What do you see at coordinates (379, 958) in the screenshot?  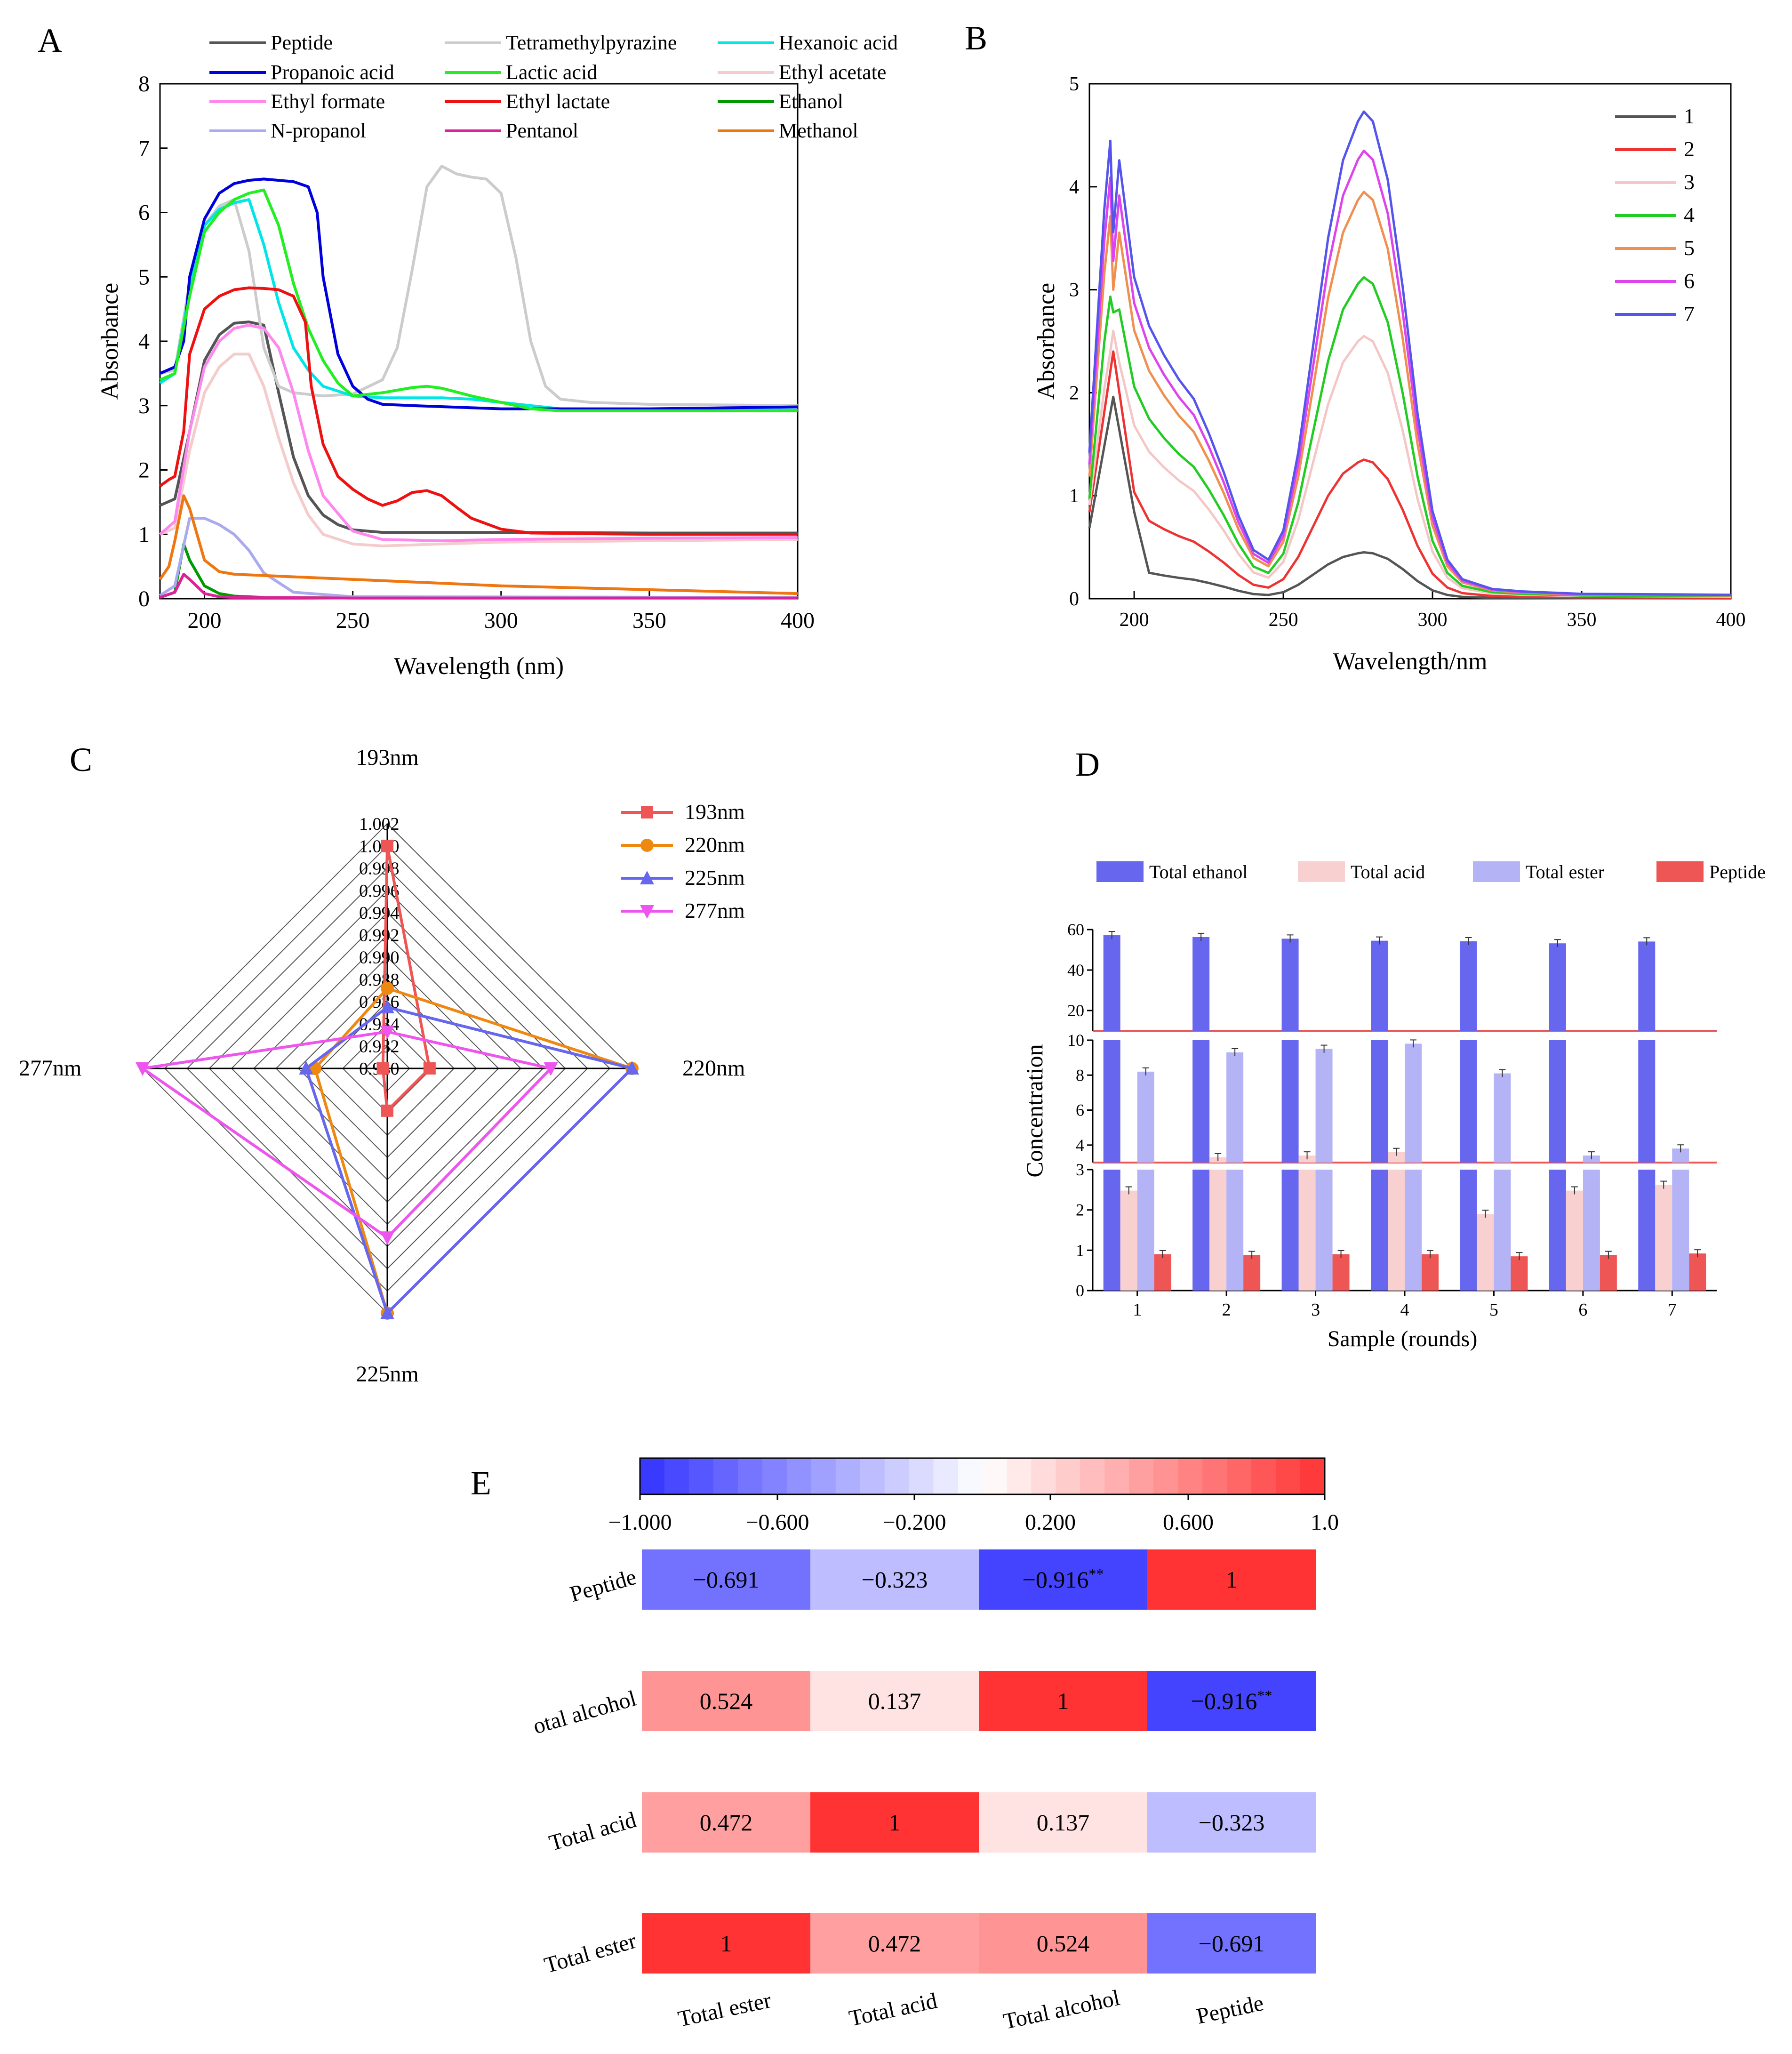 I see `panel-c-radial-tick-label: 0.990` at bounding box center [379, 958].